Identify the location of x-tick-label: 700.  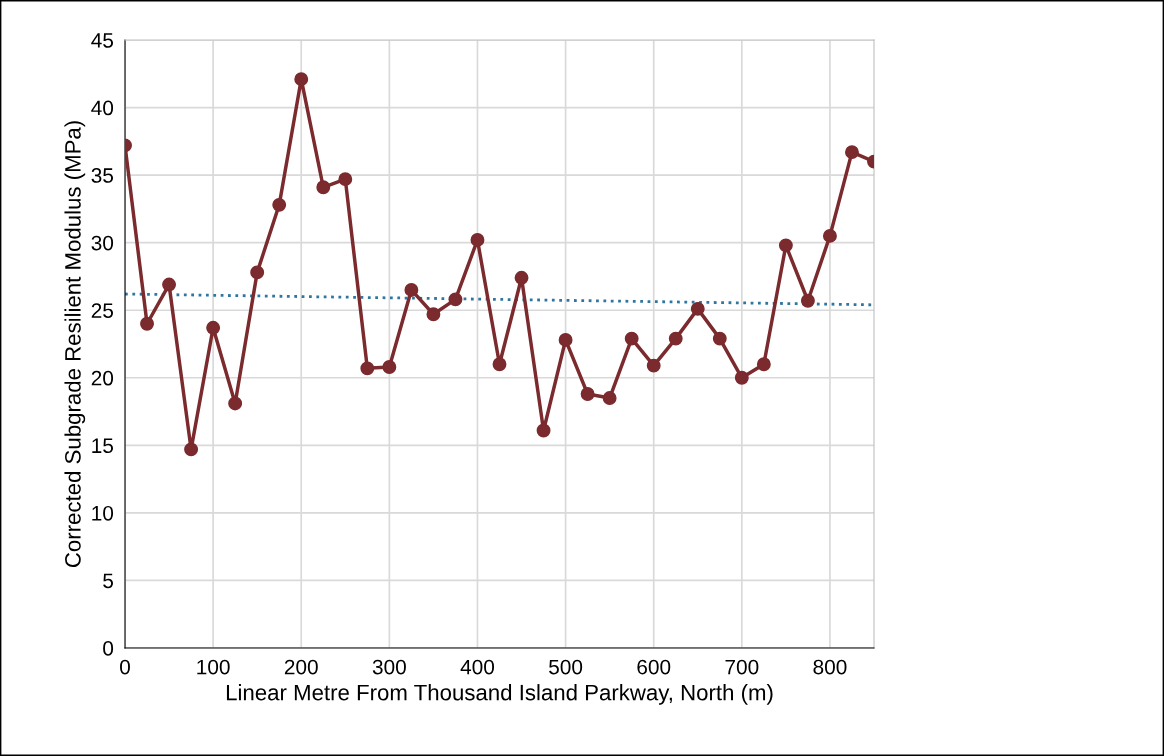
(742, 667).